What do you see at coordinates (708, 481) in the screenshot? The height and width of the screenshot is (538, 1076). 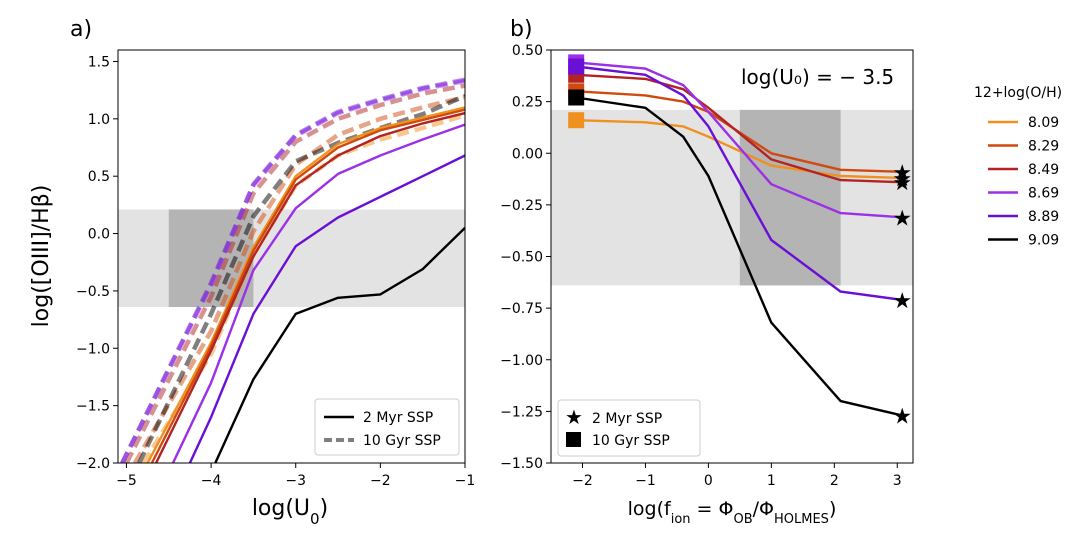 I see `x-tick-label: 0` at bounding box center [708, 481].